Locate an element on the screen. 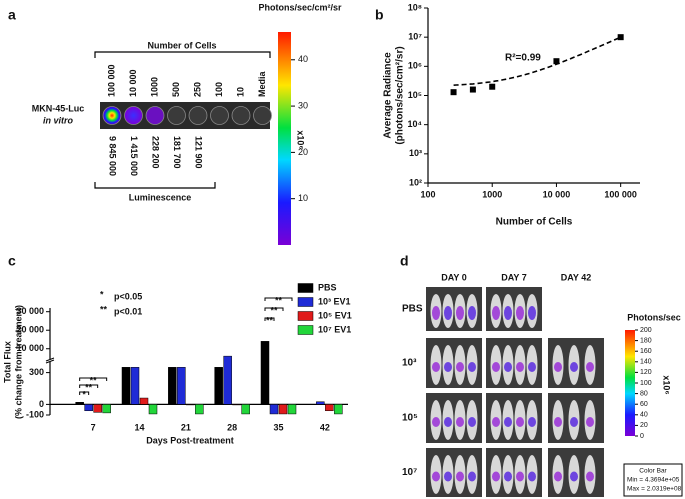 This screenshot has height=499, width=685. x-tick-label: 14 is located at coordinates (139, 427).